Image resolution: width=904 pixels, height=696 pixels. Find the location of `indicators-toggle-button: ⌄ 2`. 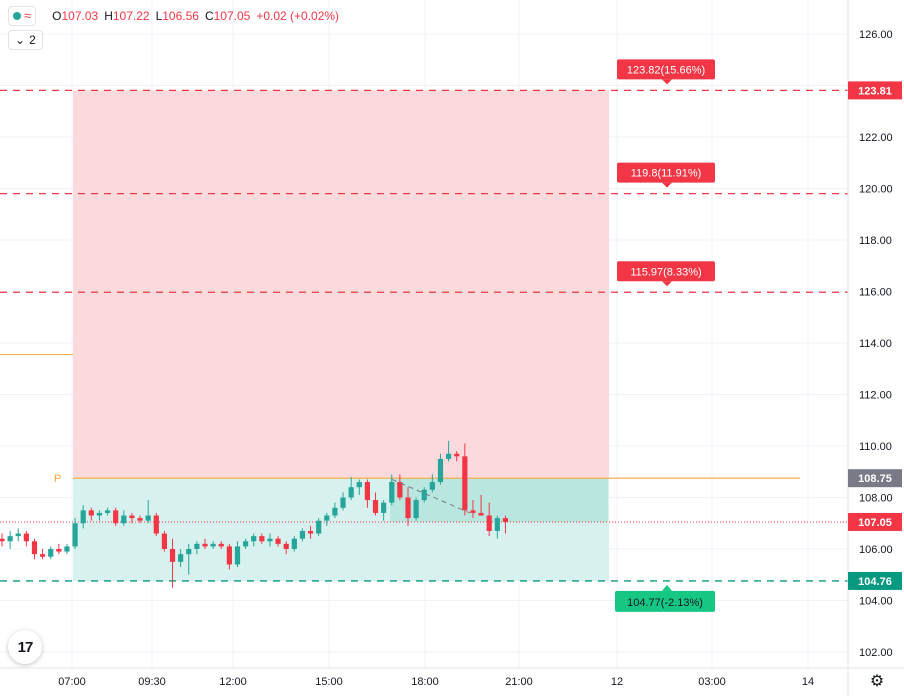

indicators-toggle-button: ⌄ 2 is located at coordinates (25, 40).